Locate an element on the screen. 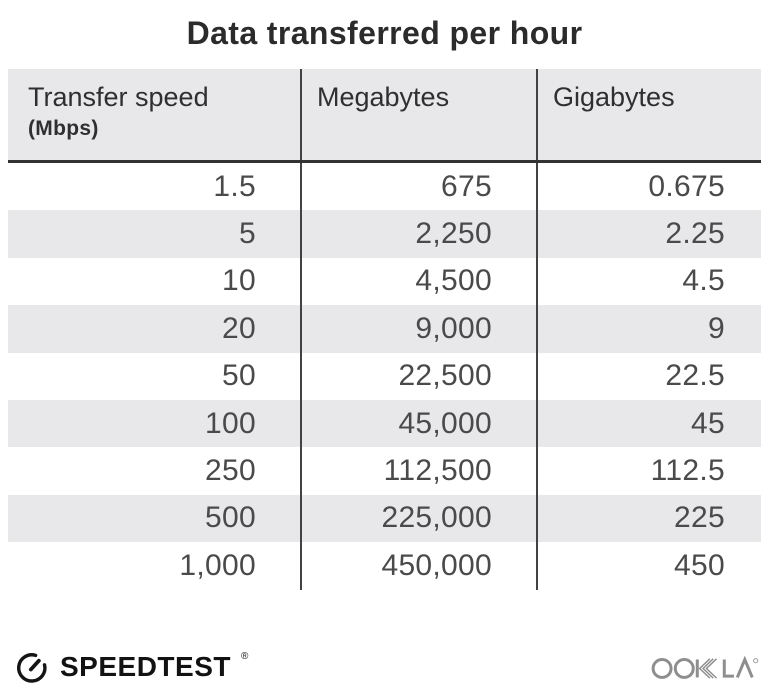  page-title: Data transferred per hour is located at coordinates (384, 33).